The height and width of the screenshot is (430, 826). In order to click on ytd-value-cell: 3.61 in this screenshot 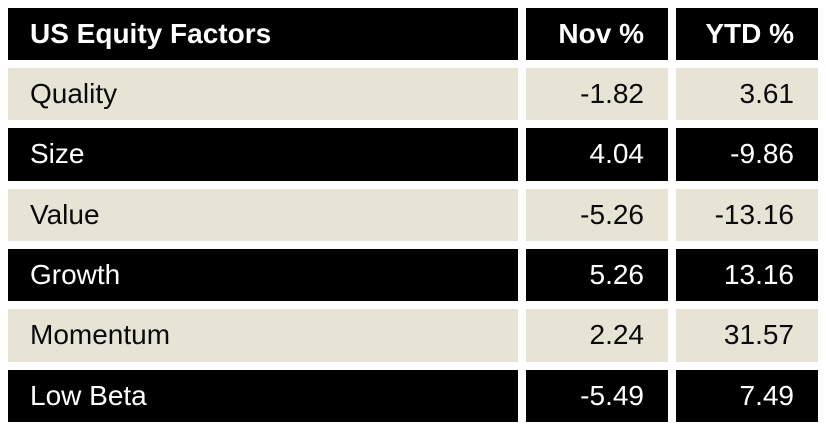, I will do `click(747, 94)`.